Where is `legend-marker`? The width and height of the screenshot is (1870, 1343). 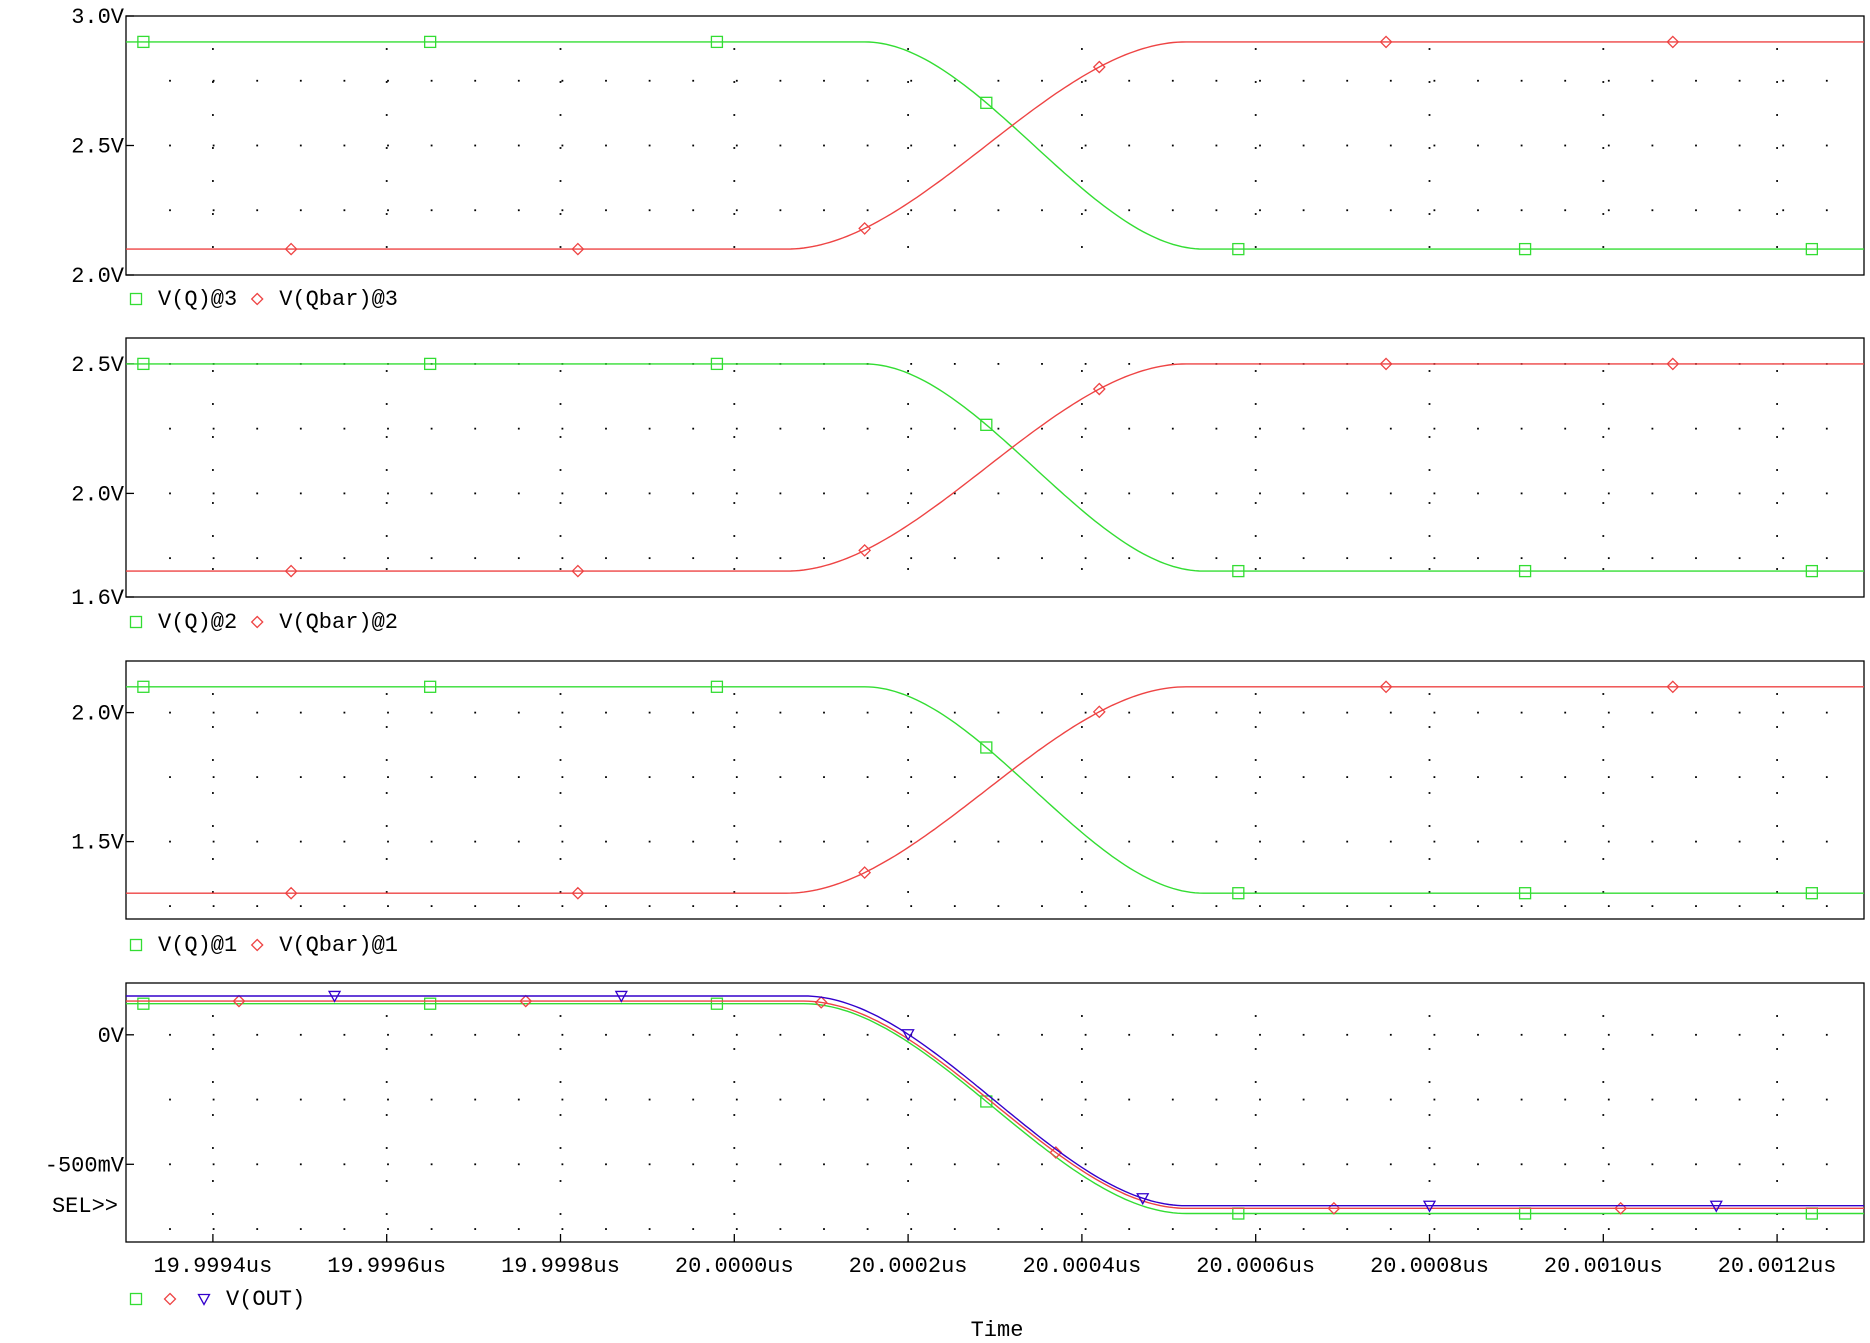 legend-marker is located at coordinates (136, 622).